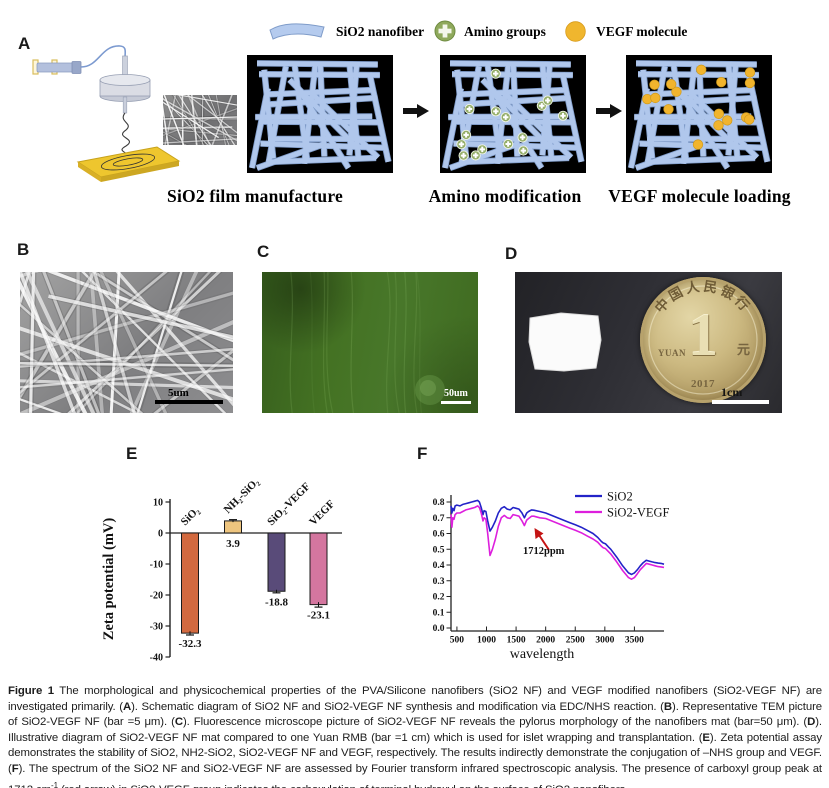  What do you see at coordinates (545, 641) in the screenshot?
I see `svg-text: 2000` at bounding box center [545, 641].